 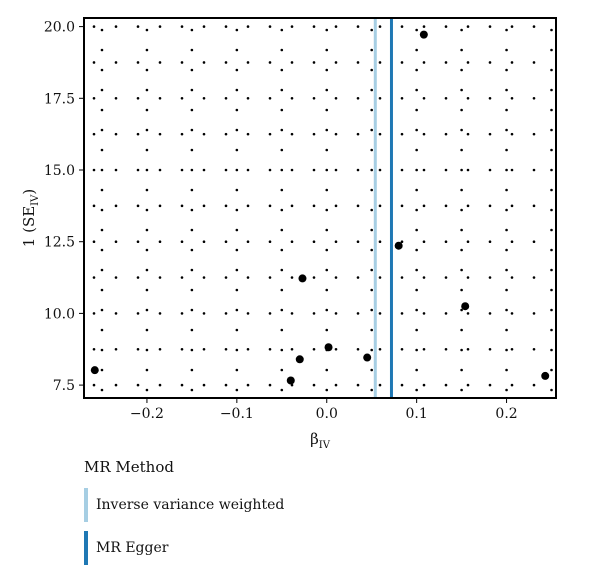 I want to click on data-point, so click(x=290, y=380).